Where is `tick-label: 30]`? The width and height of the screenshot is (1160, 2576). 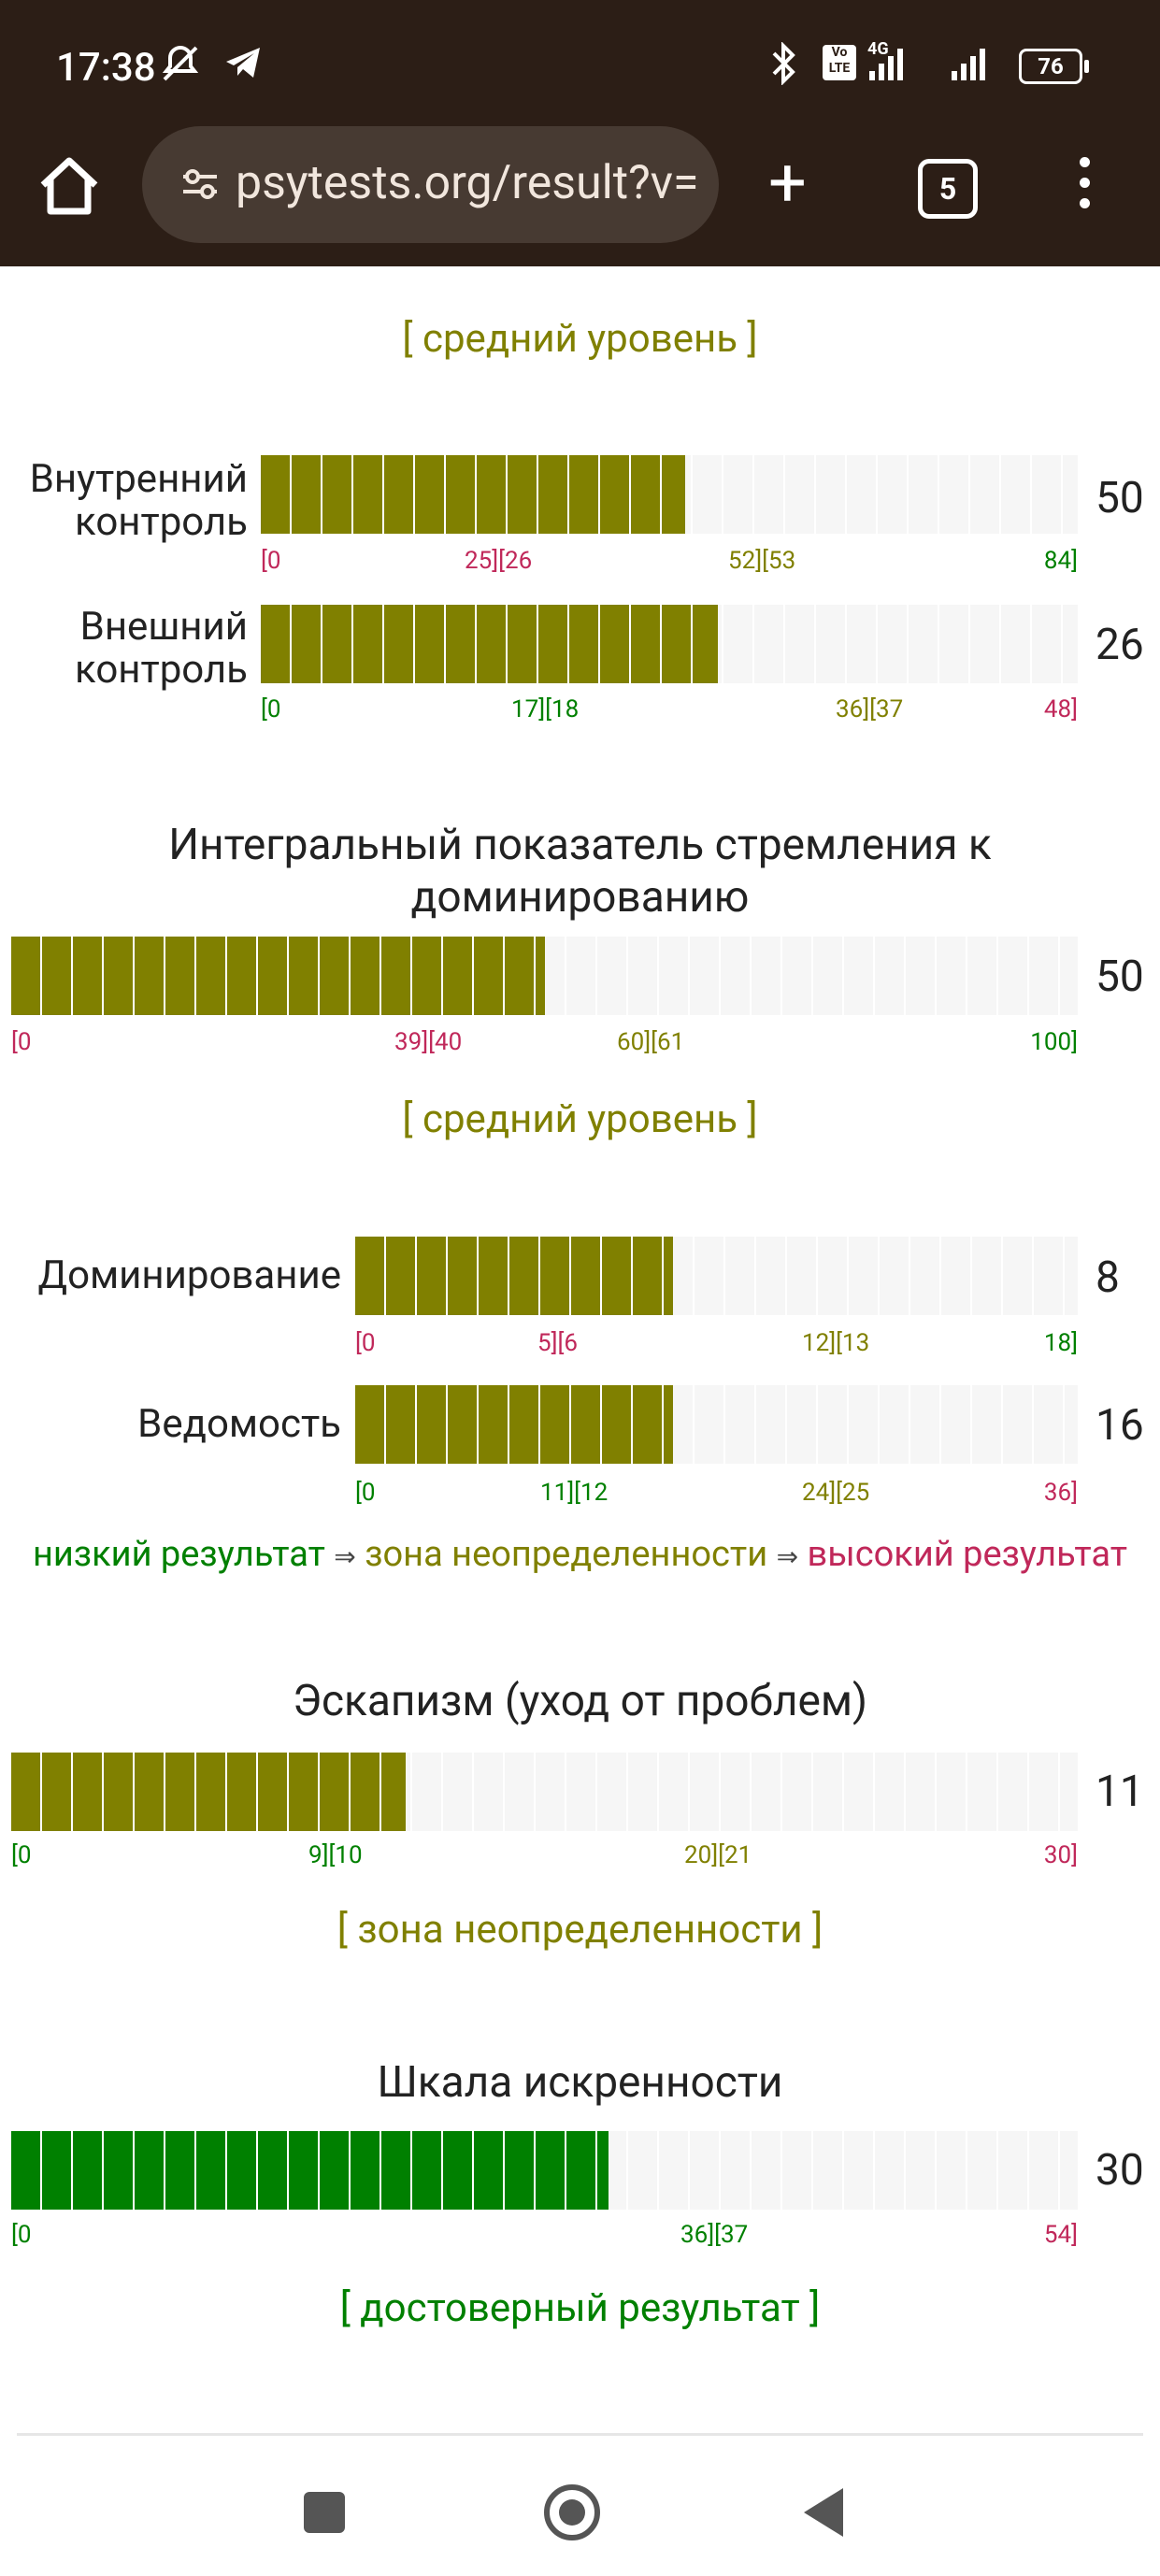 tick-label: 30] is located at coordinates (1060, 1855).